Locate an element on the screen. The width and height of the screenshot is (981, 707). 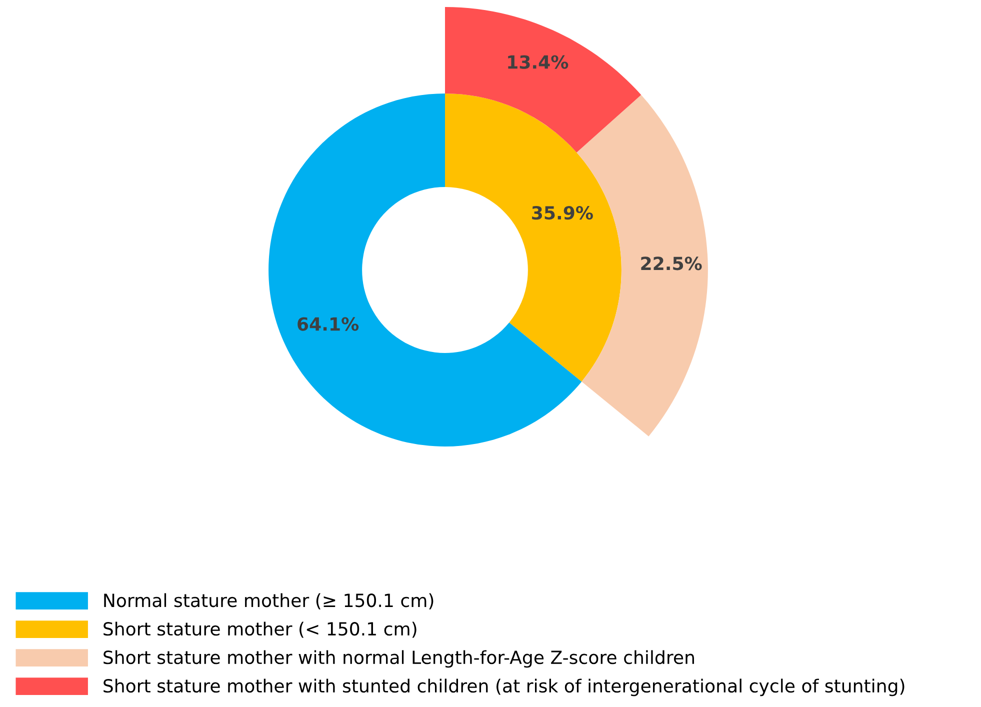
legend-label: Short stature mother (< 150.1 cm) is located at coordinates (260, 630).